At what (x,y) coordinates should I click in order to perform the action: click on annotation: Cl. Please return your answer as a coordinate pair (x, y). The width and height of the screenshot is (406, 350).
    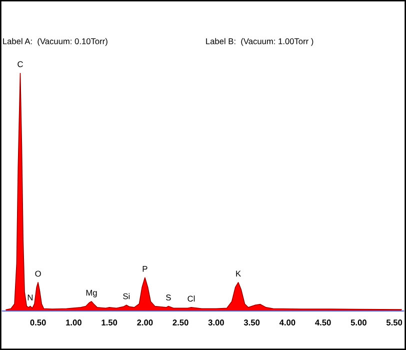
    Looking at the image, I should click on (191, 298).